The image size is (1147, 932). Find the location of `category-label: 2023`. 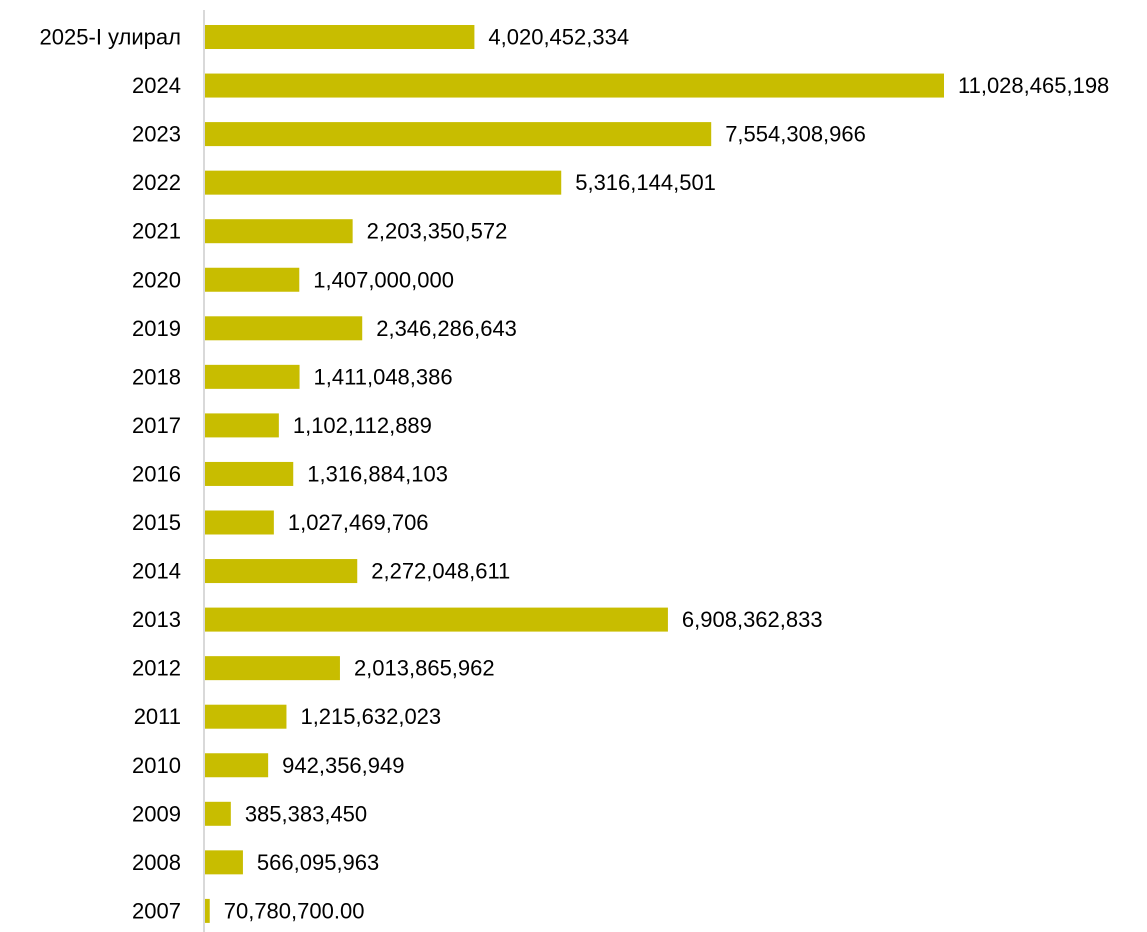

category-label: 2023 is located at coordinates (156, 134).